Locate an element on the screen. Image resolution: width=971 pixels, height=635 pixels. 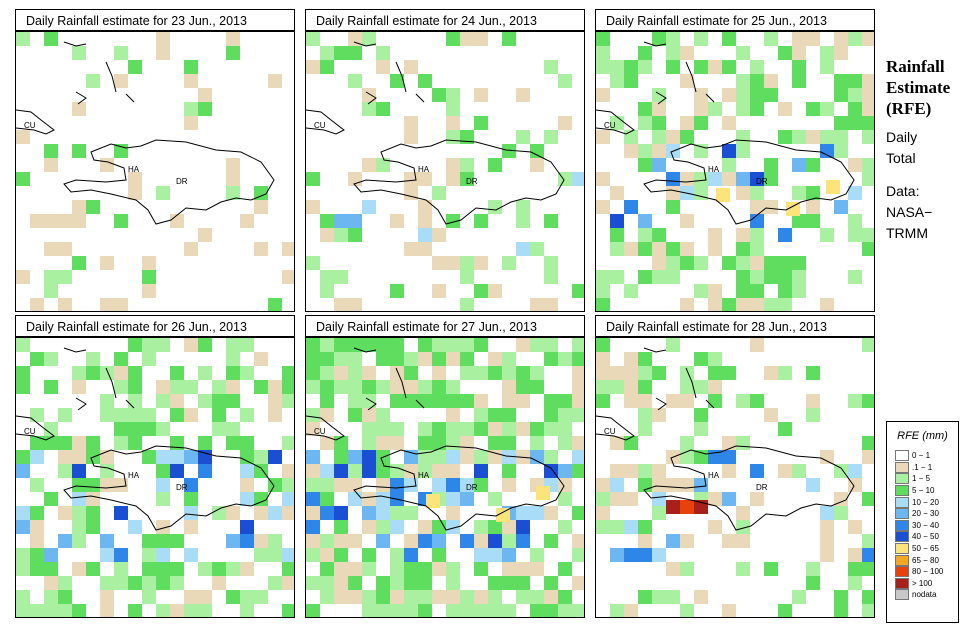
map-svg: CU HA DR is located at coordinates (445, 171).